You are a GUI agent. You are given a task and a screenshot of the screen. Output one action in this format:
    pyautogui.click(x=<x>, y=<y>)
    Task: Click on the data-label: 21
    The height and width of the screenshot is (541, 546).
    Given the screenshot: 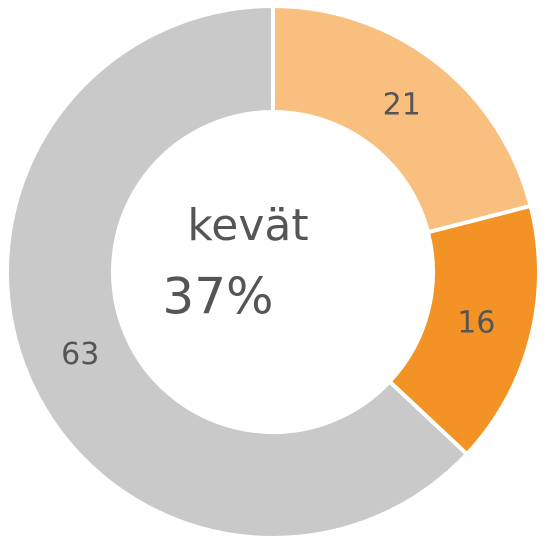 What is the action you would take?
    pyautogui.click(x=402, y=105)
    